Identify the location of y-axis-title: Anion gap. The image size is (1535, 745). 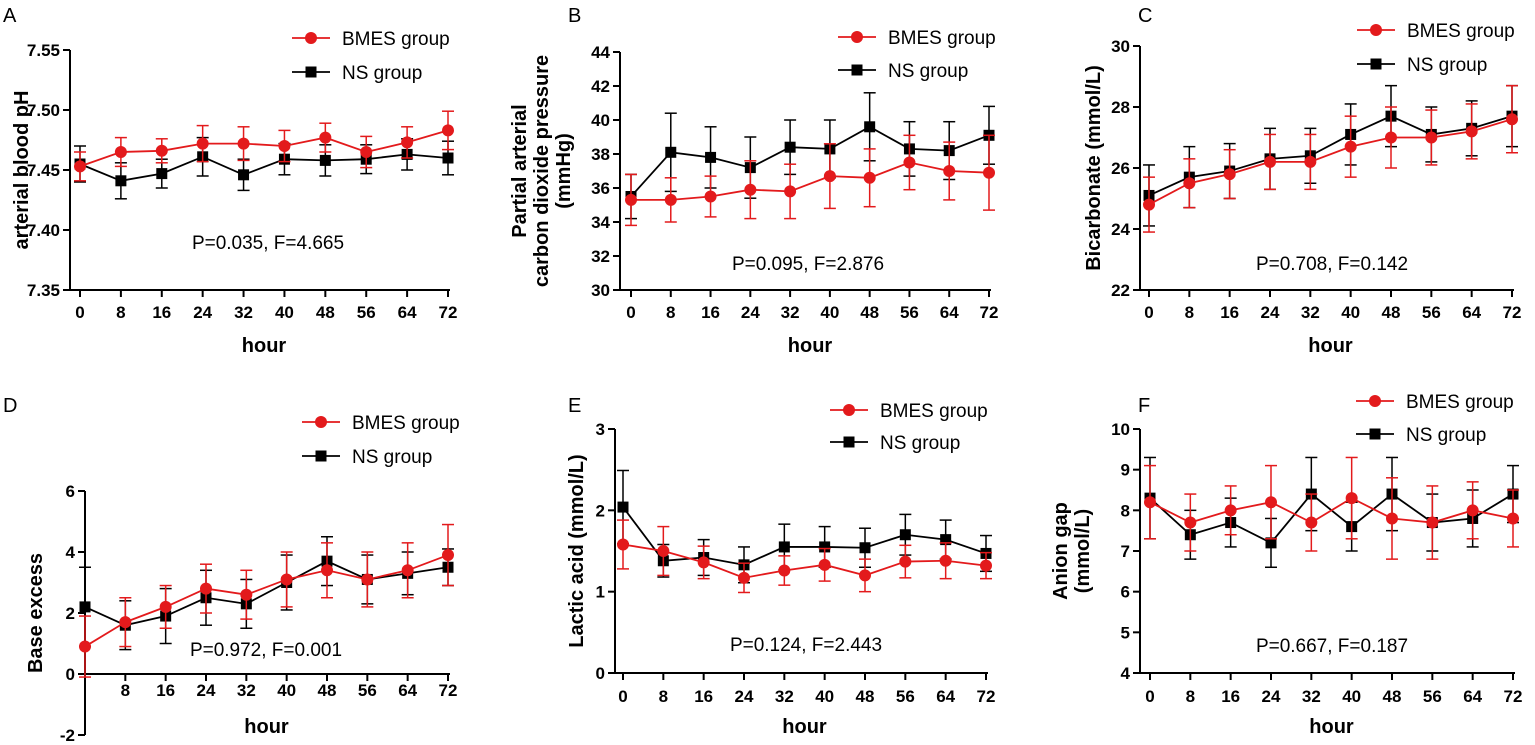
(1061, 551).